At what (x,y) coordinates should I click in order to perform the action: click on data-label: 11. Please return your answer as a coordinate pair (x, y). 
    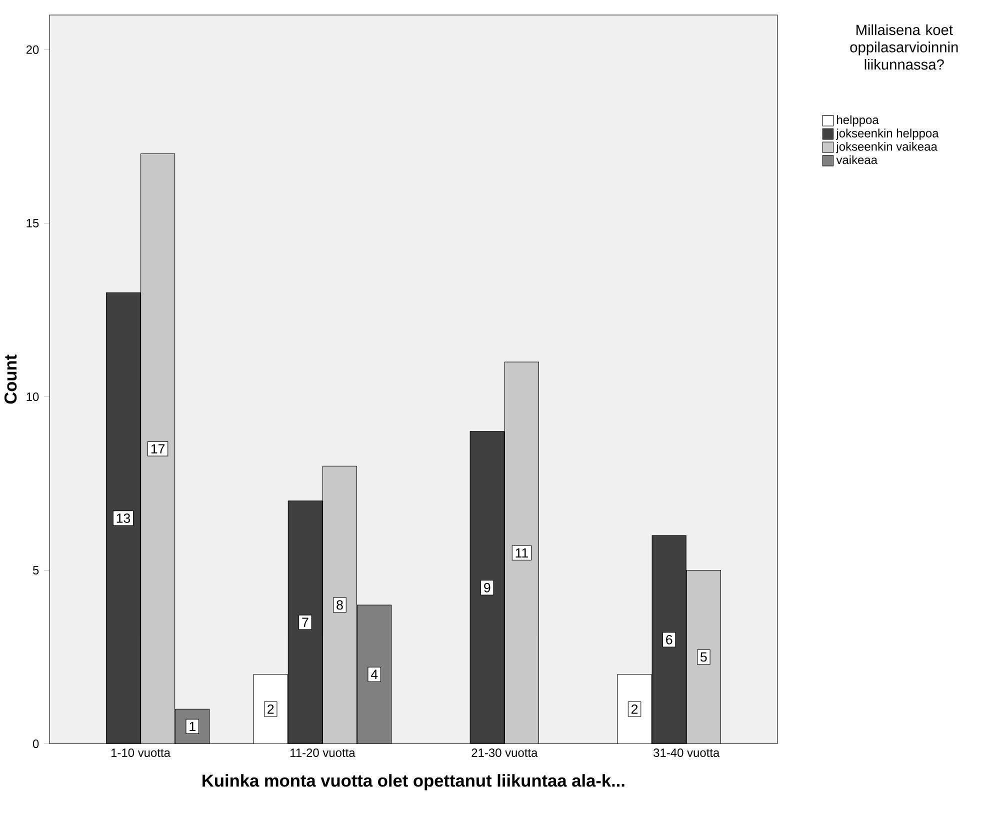
    Looking at the image, I should click on (522, 553).